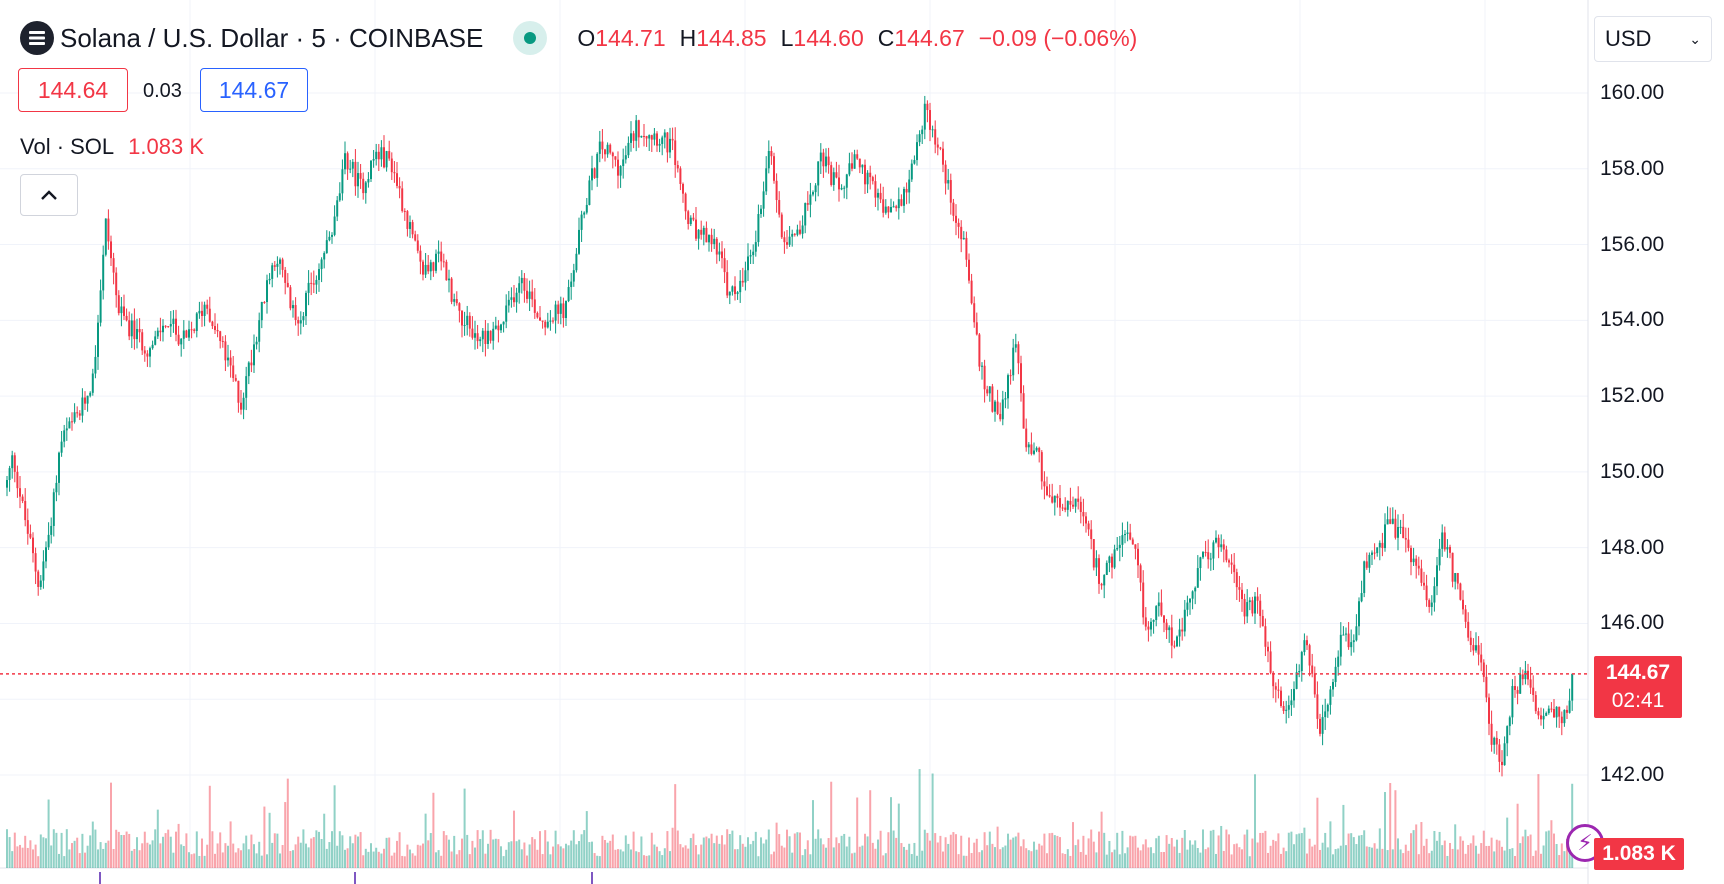  What do you see at coordinates (1653, 39) in the screenshot?
I see `currency-select: USD ⌄` at bounding box center [1653, 39].